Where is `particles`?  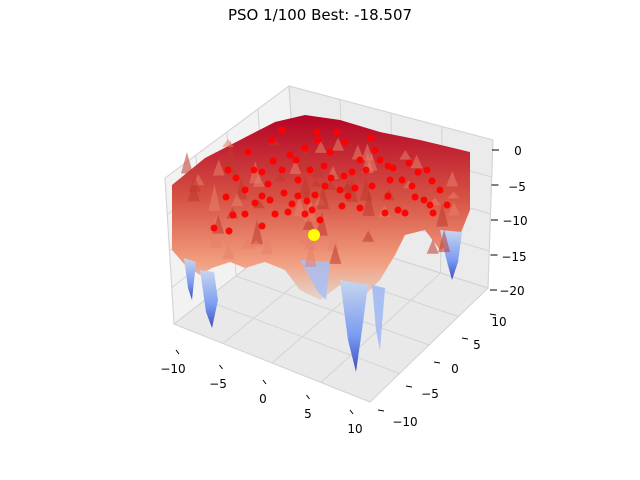
particles is located at coordinates (330, 180).